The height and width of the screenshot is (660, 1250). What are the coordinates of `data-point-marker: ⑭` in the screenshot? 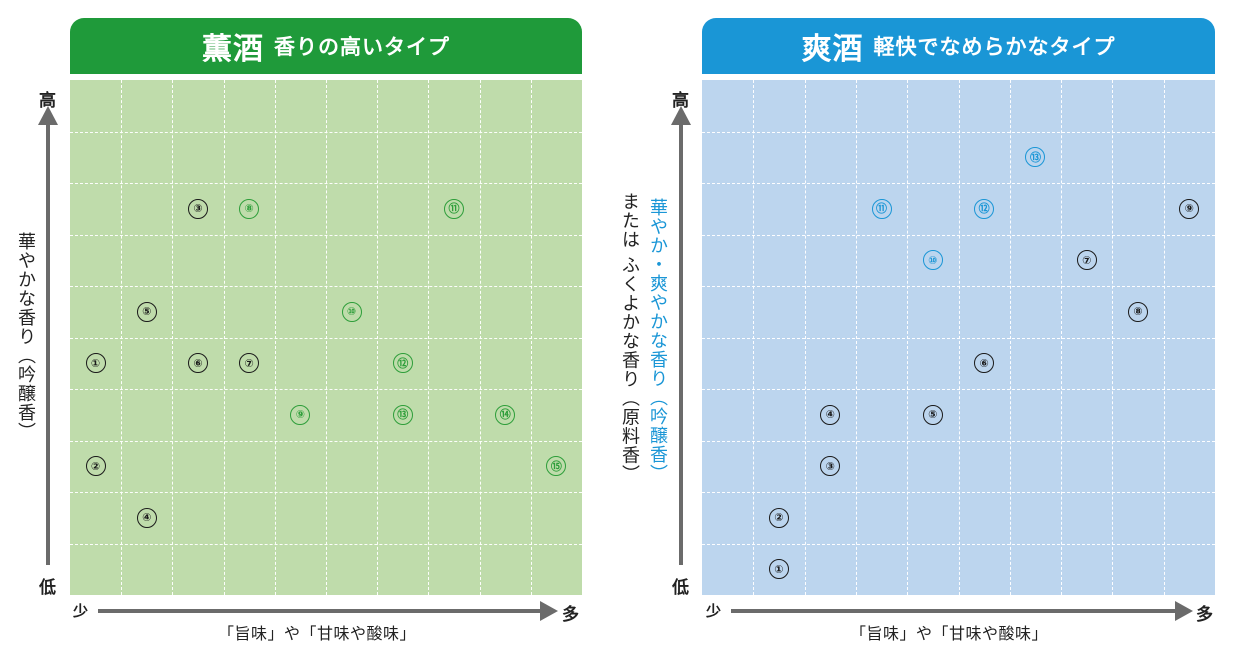 It's located at (505, 414).